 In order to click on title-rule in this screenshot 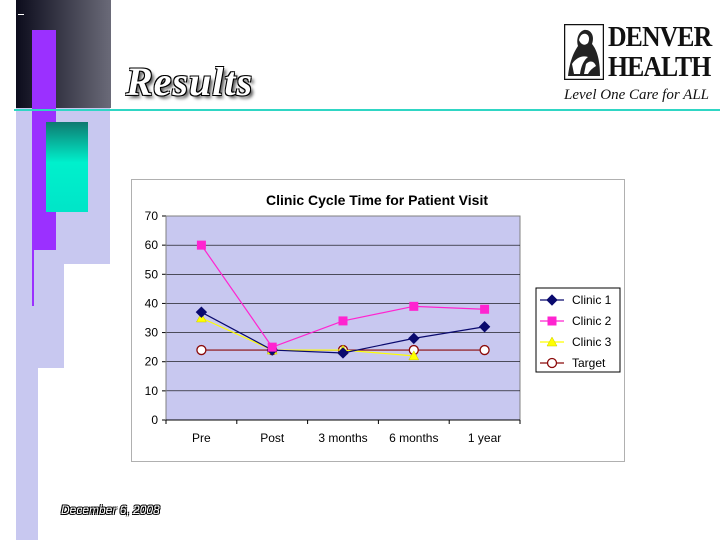, I will do `click(367, 110)`.